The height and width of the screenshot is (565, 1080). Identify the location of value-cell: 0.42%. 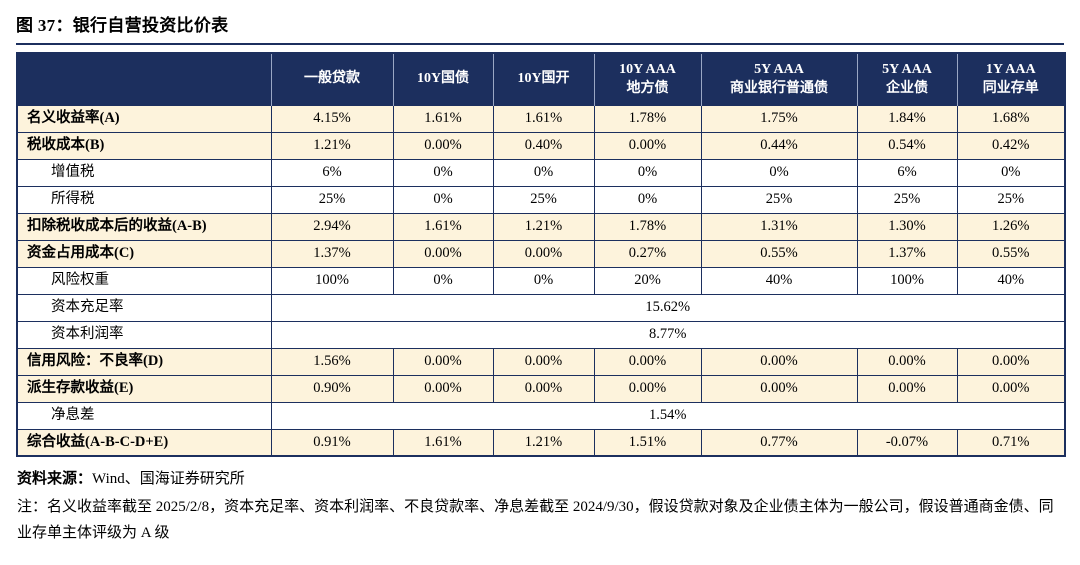
(1011, 145).